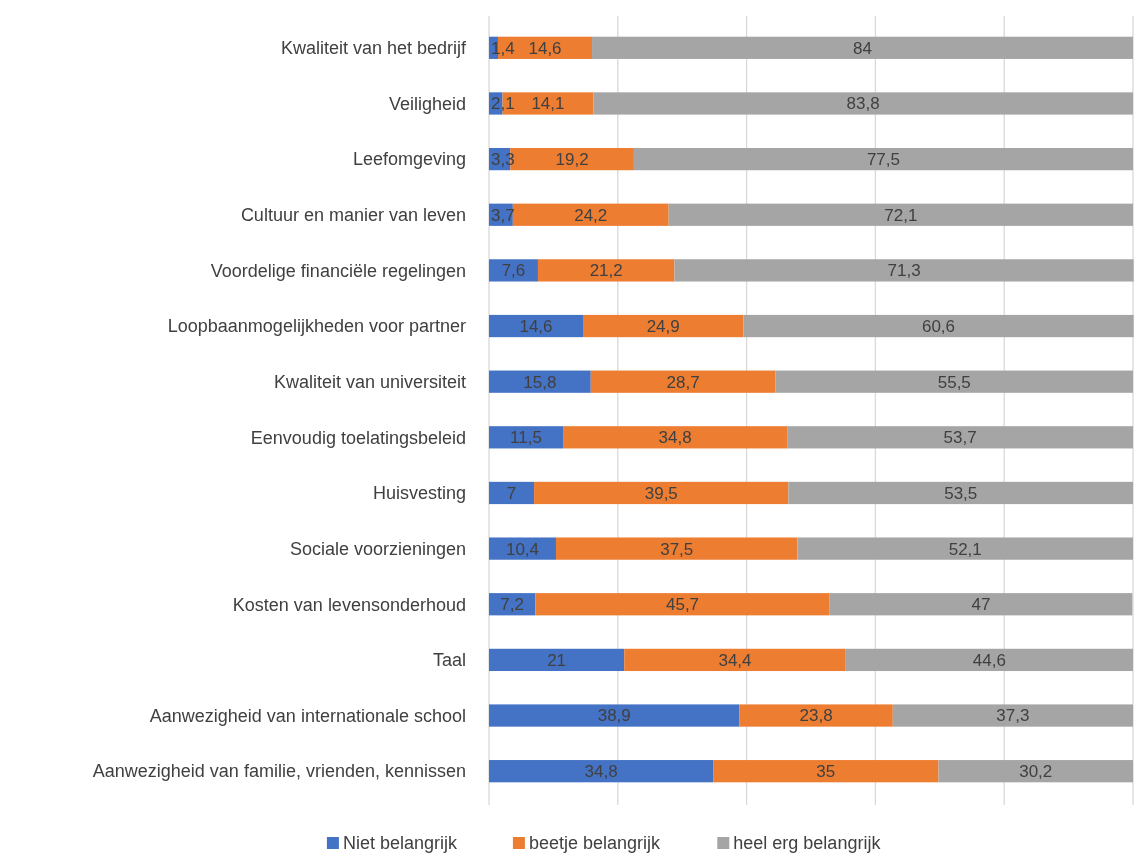 The height and width of the screenshot is (867, 1147). I want to click on data-label: 84, so click(862, 48).